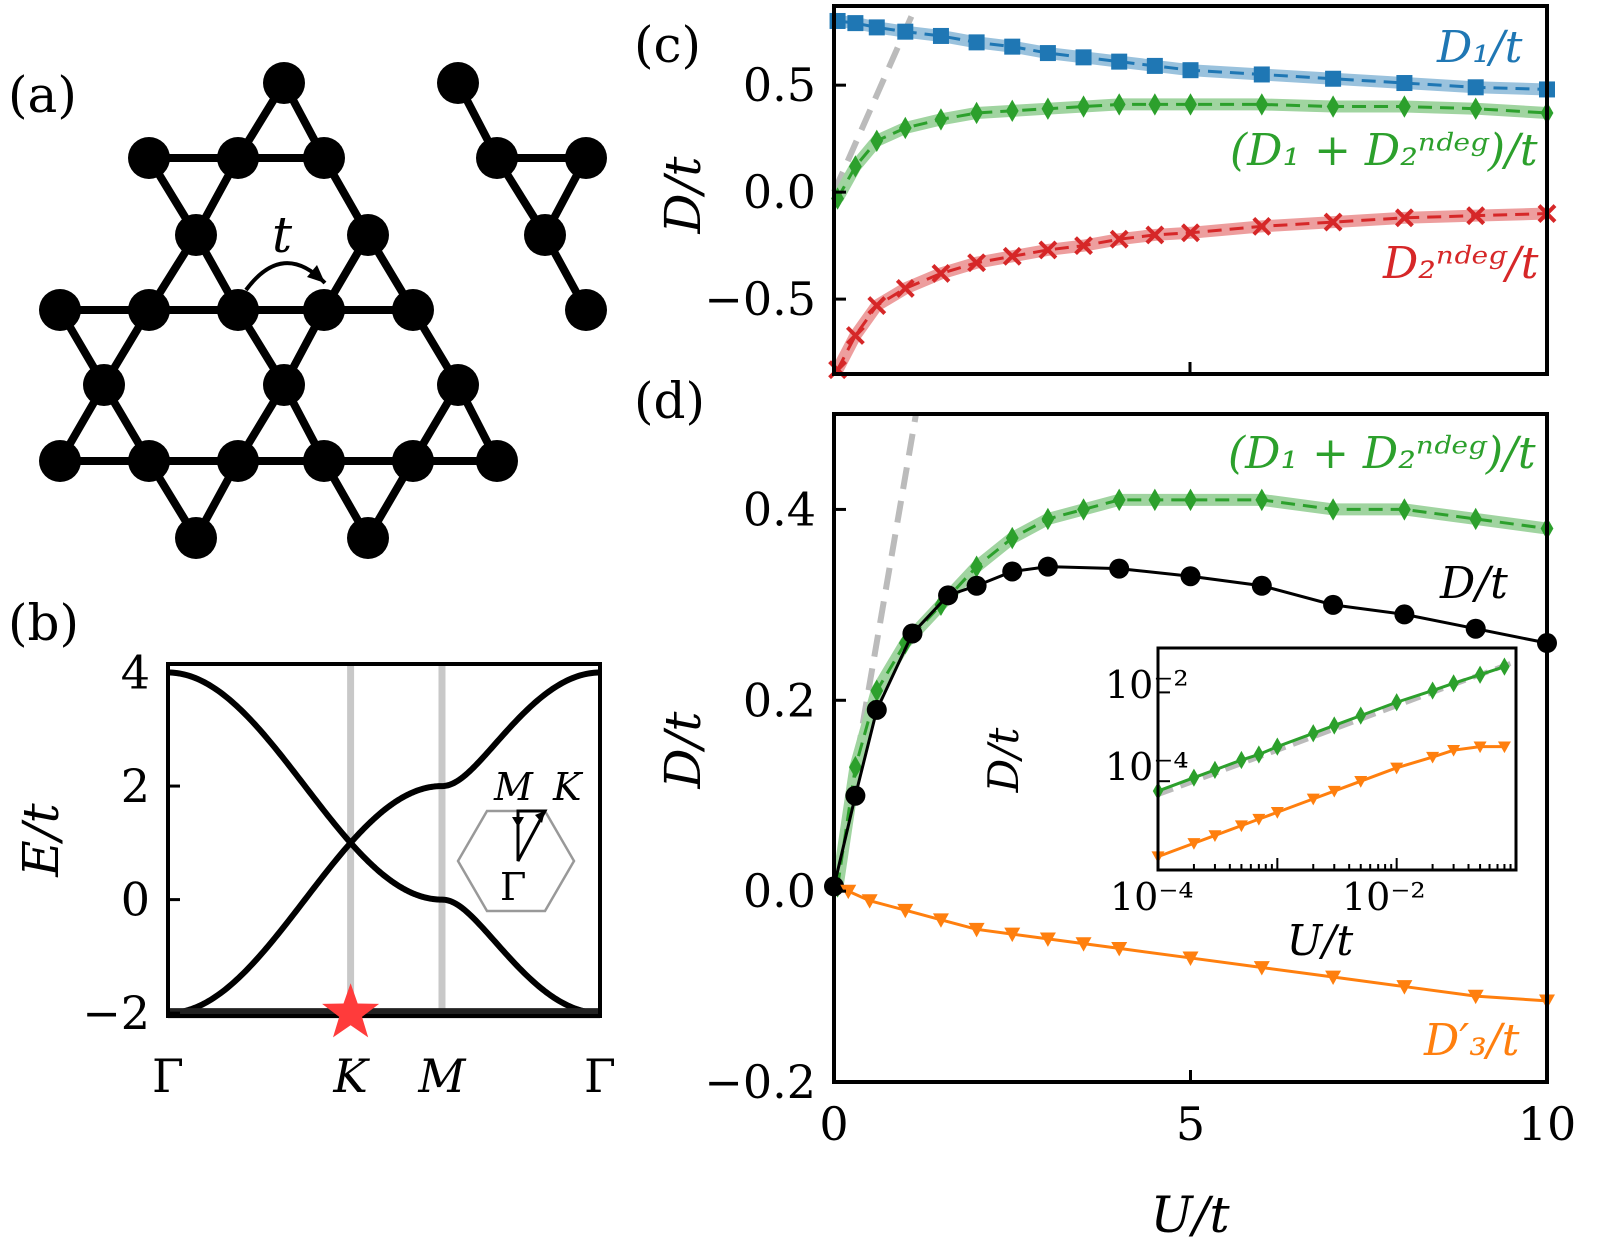 This screenshot has height=1247, width=1600. What do you see at coordinates (43, 623) in the screenshot?
I see `panel-label-b: (b)` at bounding box center [43, 623].